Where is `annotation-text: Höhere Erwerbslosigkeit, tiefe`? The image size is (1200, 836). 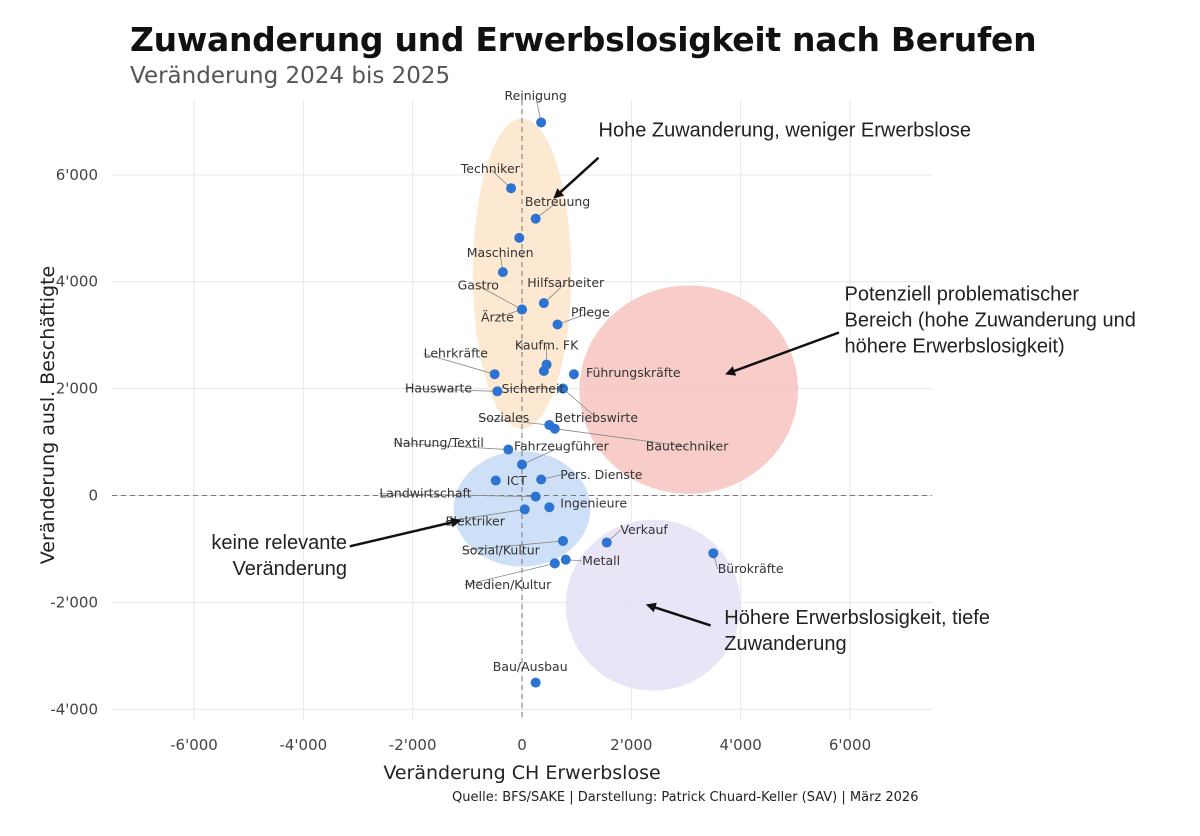 annotation-text: Höhere Erwerbslosigkeit, tiefe is located at coordinates (857, 618).